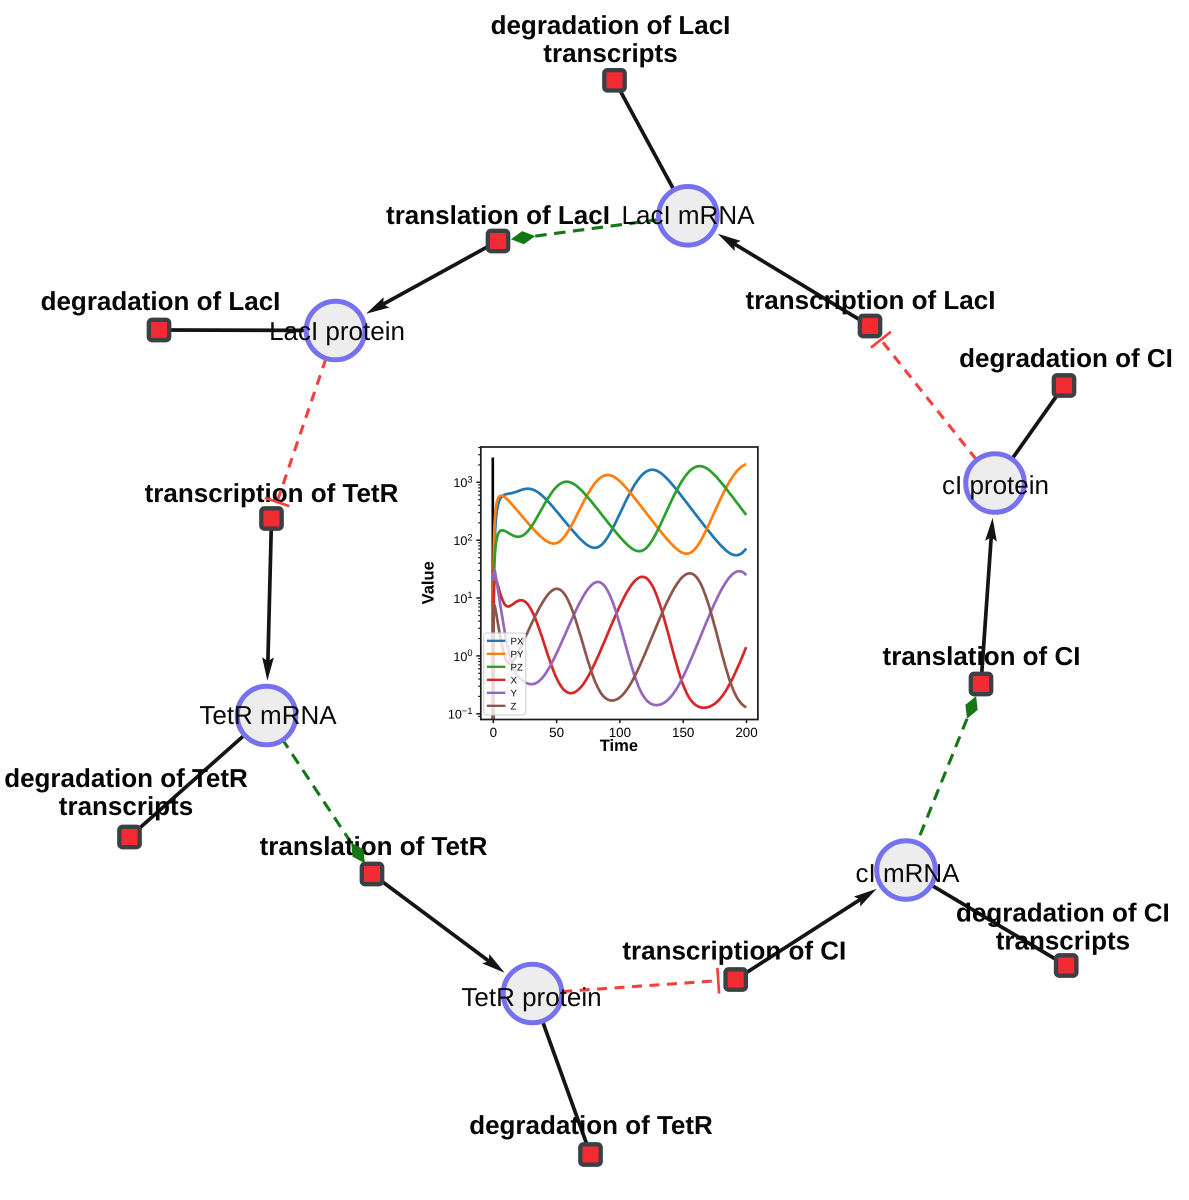 The height and width of the screenshot is (1200, 1189). Describe the element at coordinates (995, 485) in the screenshot. I see `svg-text: cI protein` at that location.